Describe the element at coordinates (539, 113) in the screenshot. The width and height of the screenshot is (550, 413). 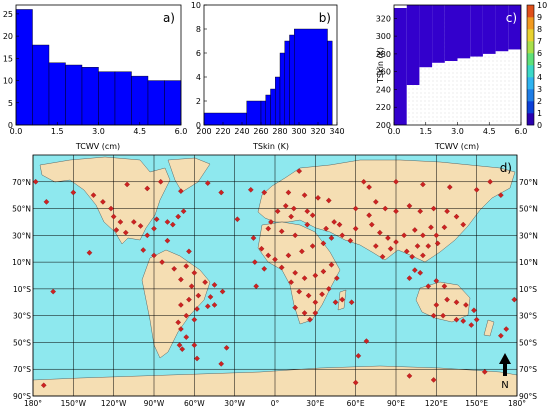
I see `colorbar-tick-label: 1` at that location.